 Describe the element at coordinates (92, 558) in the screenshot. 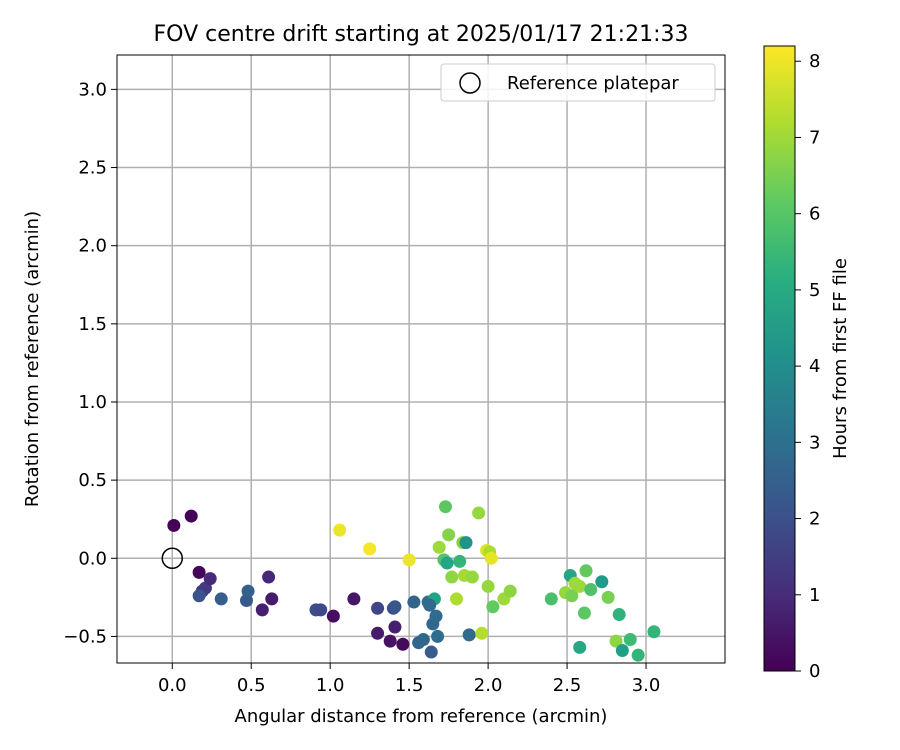

I see `y-tick-label: 0.0` at that location.